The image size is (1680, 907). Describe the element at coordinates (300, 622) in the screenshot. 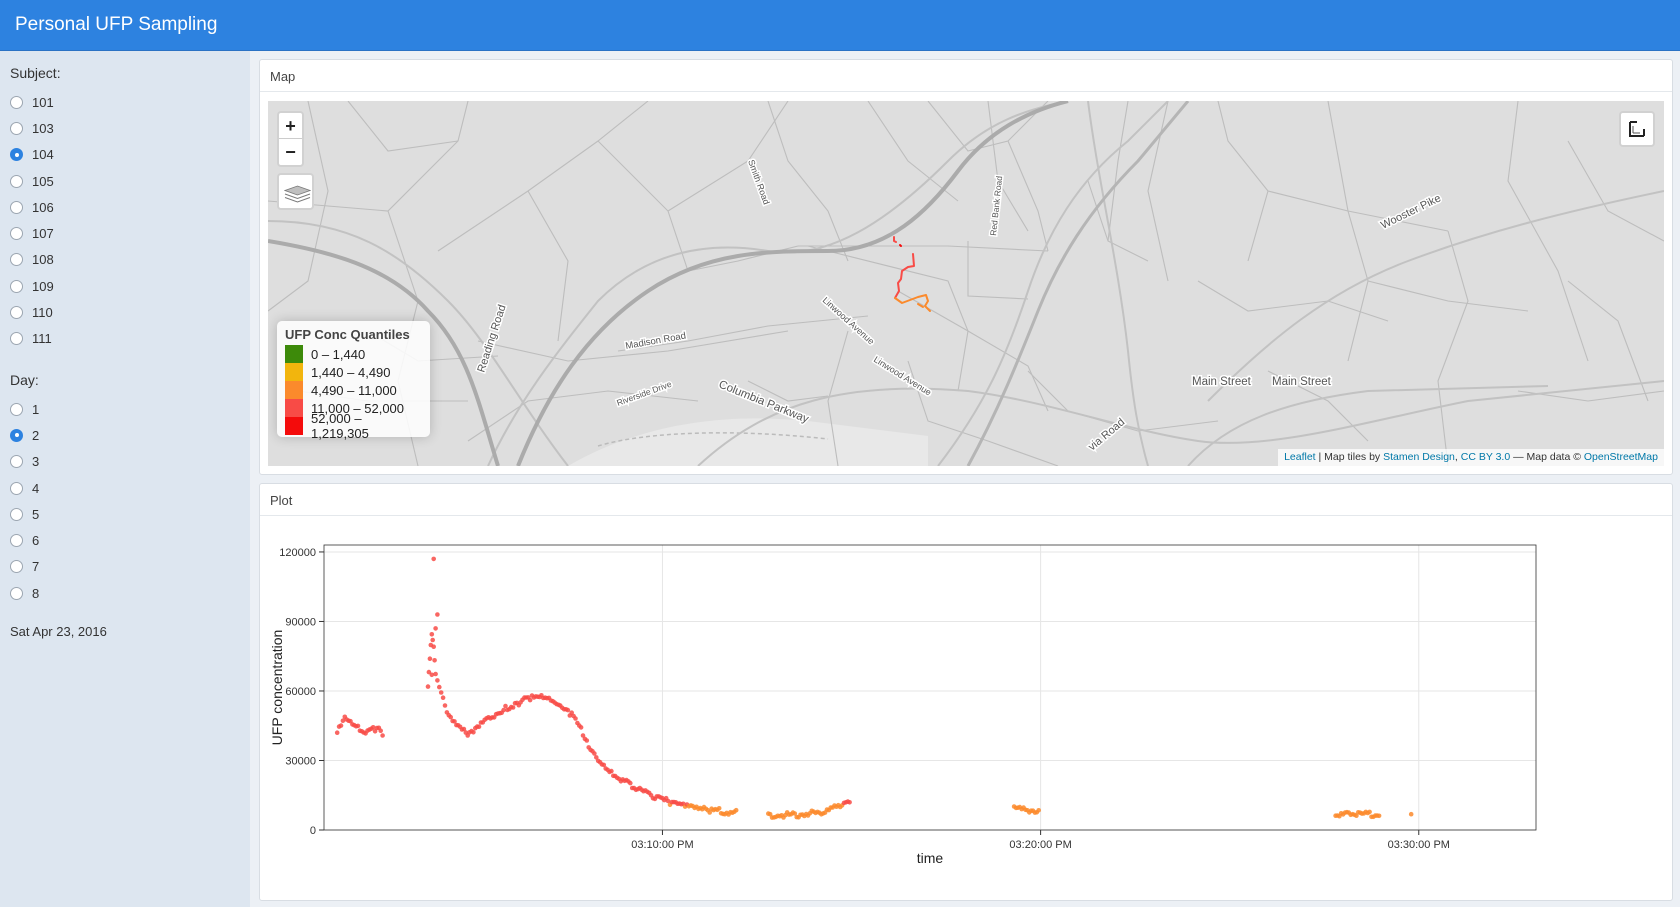

I see `y-tick-label: 90000` at that location.